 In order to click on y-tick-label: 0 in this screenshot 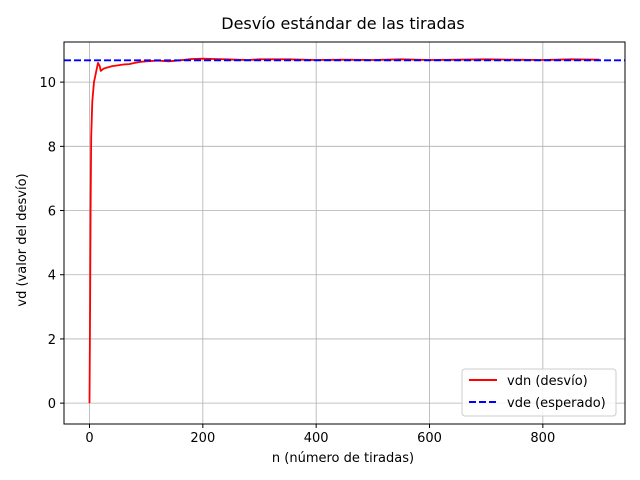, I will do `click(52, 404)`.